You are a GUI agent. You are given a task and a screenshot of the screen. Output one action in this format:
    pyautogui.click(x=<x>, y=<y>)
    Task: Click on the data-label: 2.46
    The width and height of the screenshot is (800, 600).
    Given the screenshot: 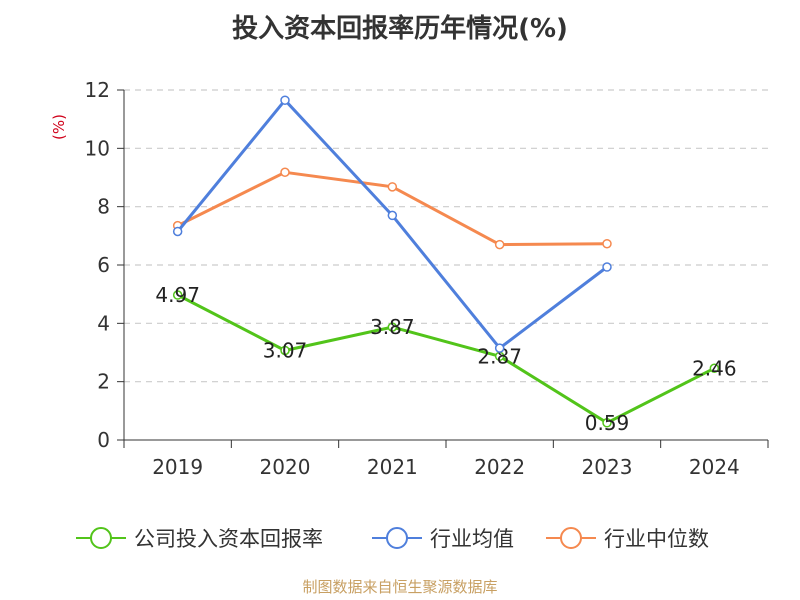 What is the action you would take?
    pyautogui.click(x=714, y=368)
    